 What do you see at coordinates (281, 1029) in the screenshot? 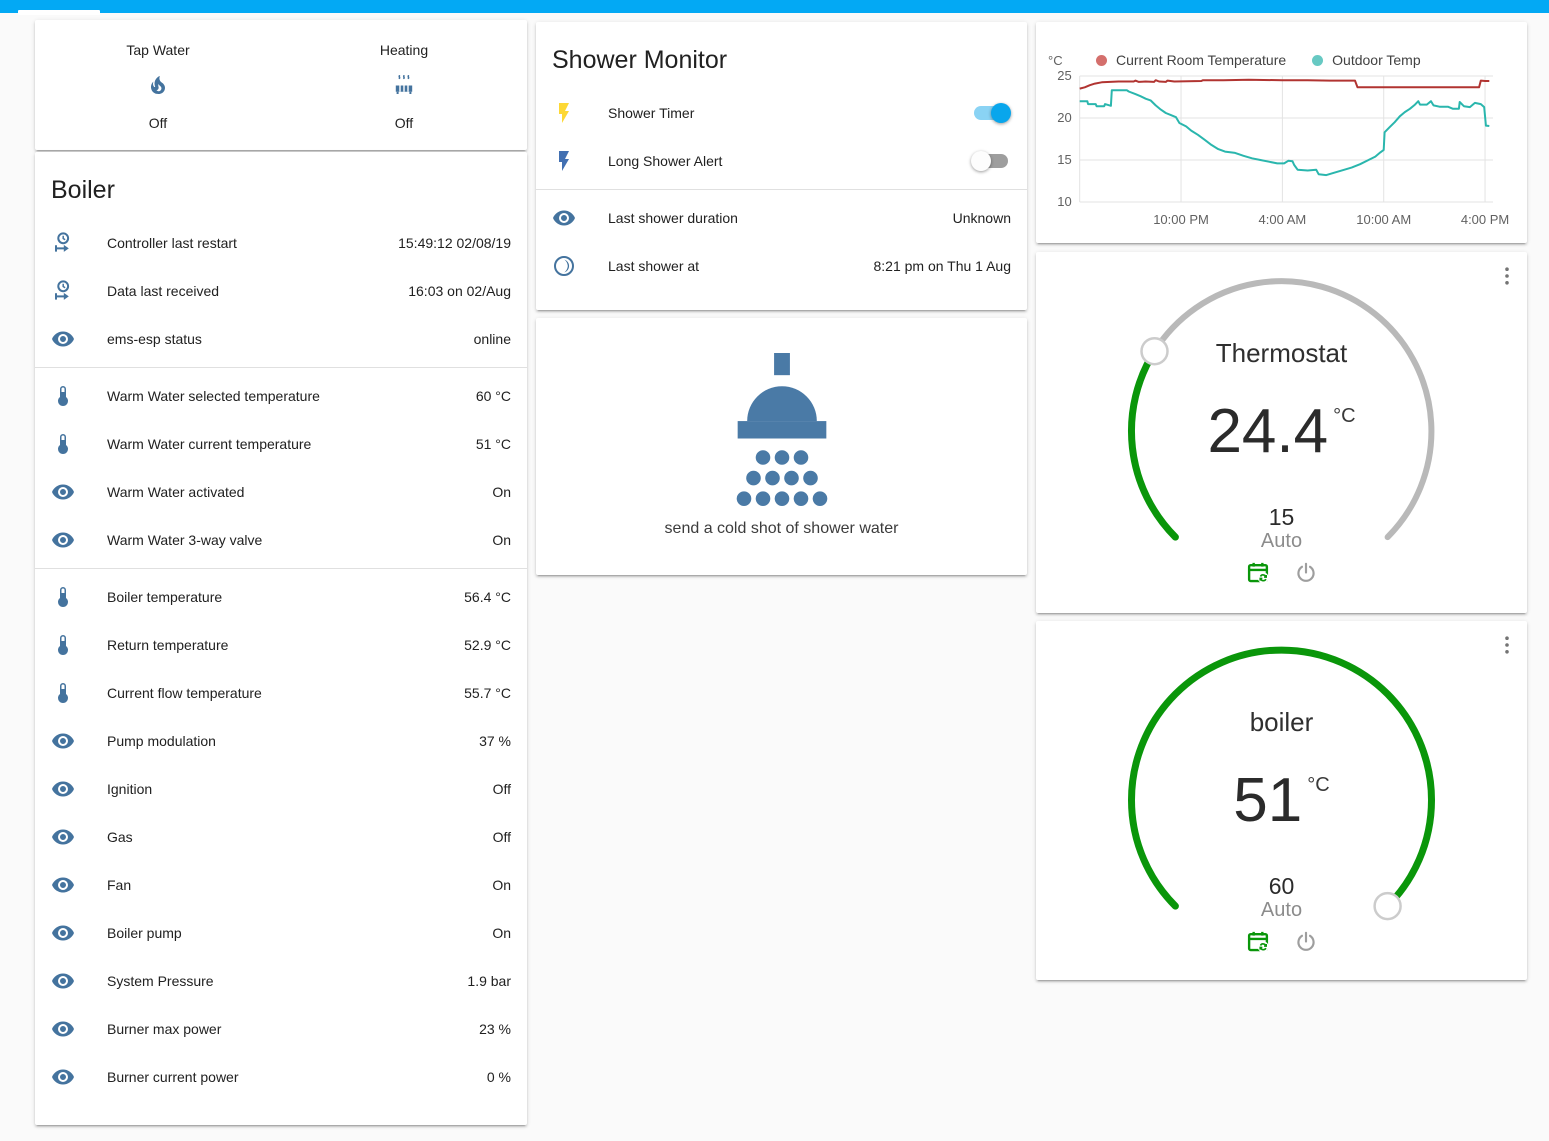
I see `entity-row: Burner max power 23 %` at bounding box center [281, 1029].